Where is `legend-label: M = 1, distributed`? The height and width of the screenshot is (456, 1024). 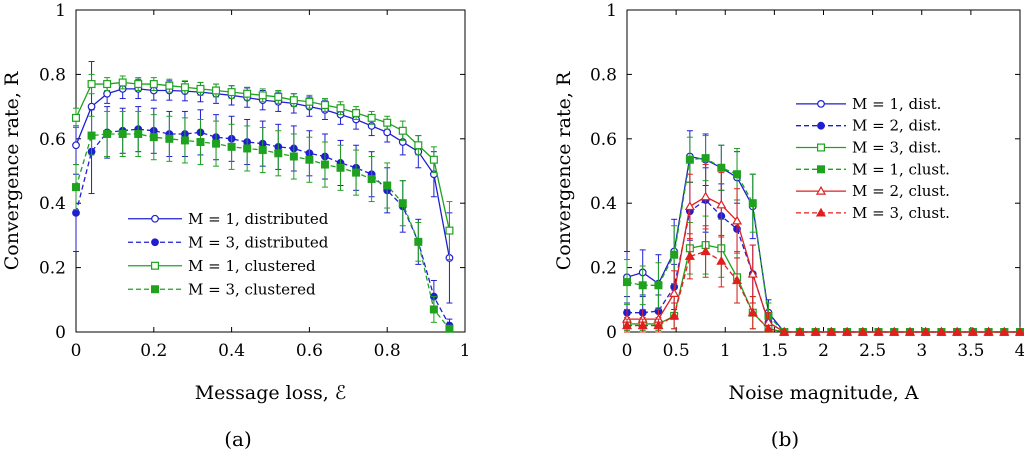
legend-label: M = 1, distributed is located at coordinates (258, 219).